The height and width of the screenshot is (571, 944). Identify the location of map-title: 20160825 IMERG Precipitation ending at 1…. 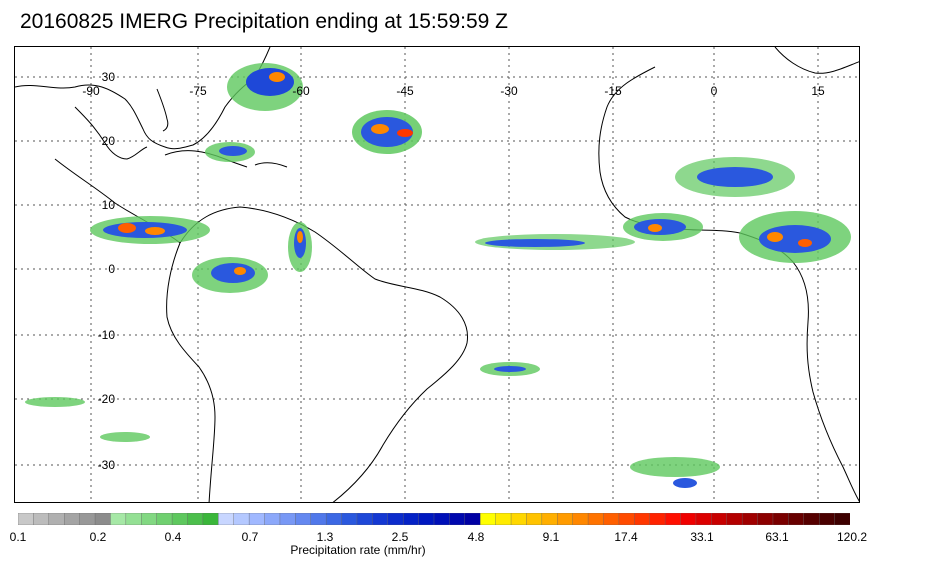
(264, 21).